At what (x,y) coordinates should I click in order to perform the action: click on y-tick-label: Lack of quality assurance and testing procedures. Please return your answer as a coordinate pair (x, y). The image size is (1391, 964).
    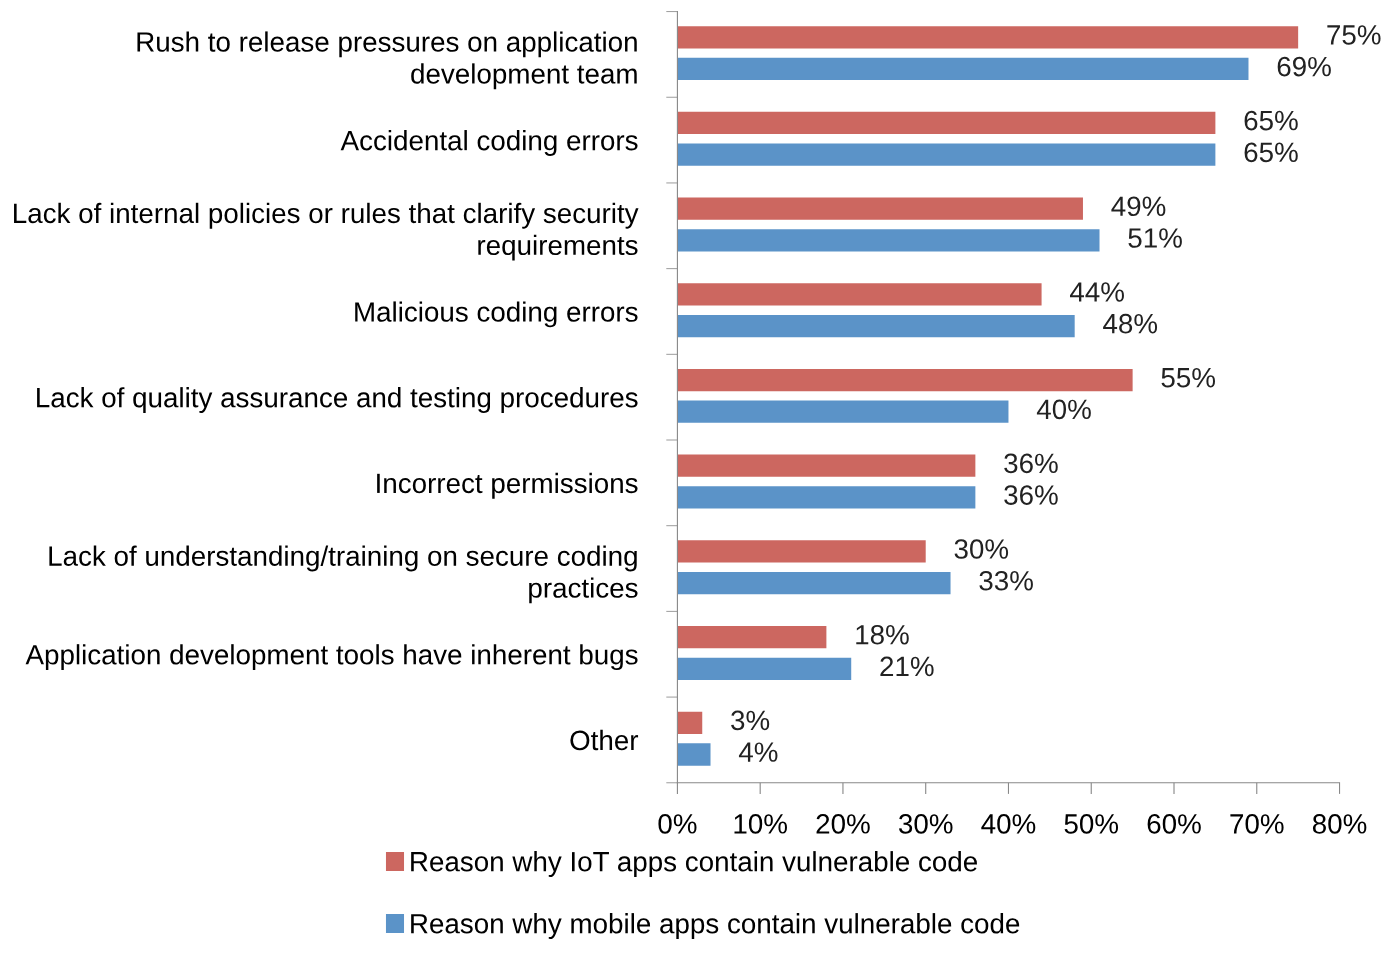
    Looking at the image, I should click on (337, 400).